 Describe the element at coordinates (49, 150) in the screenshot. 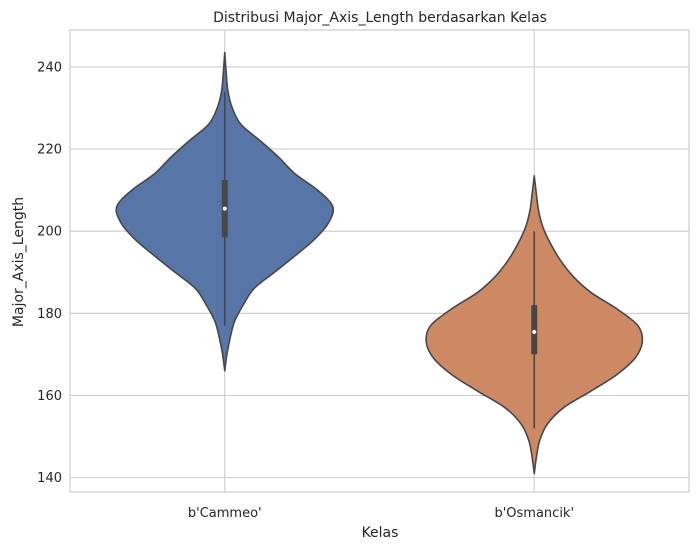

I see `y-tick-label: 220` at that location.